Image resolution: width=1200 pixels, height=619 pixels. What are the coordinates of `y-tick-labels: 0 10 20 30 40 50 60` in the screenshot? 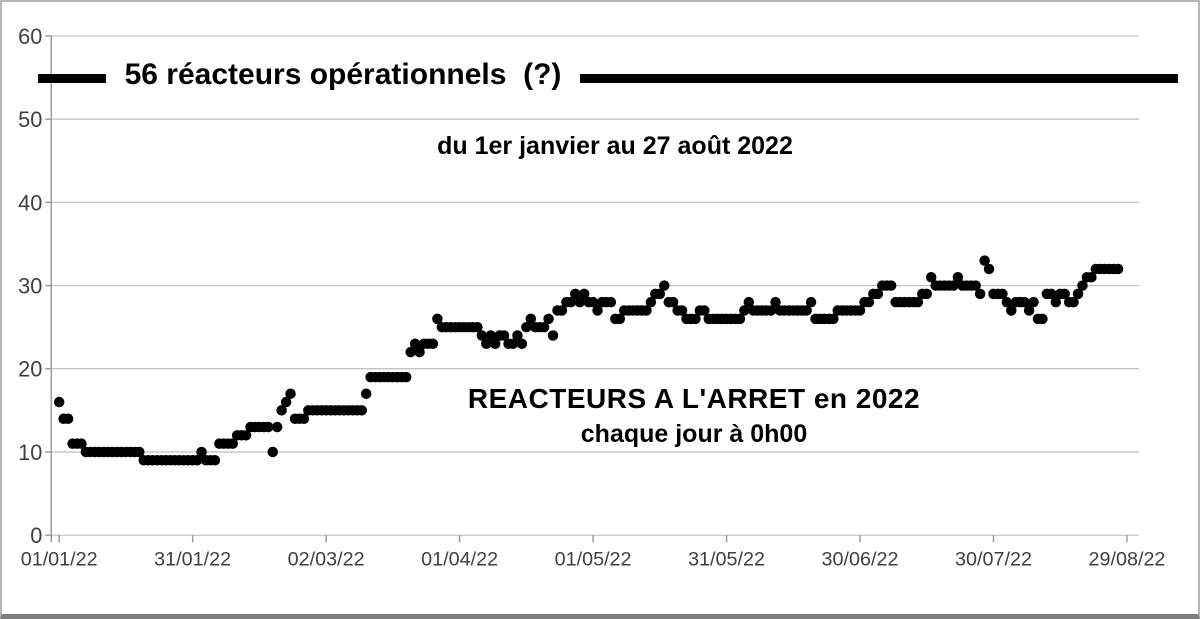 It's located at (30, 286).